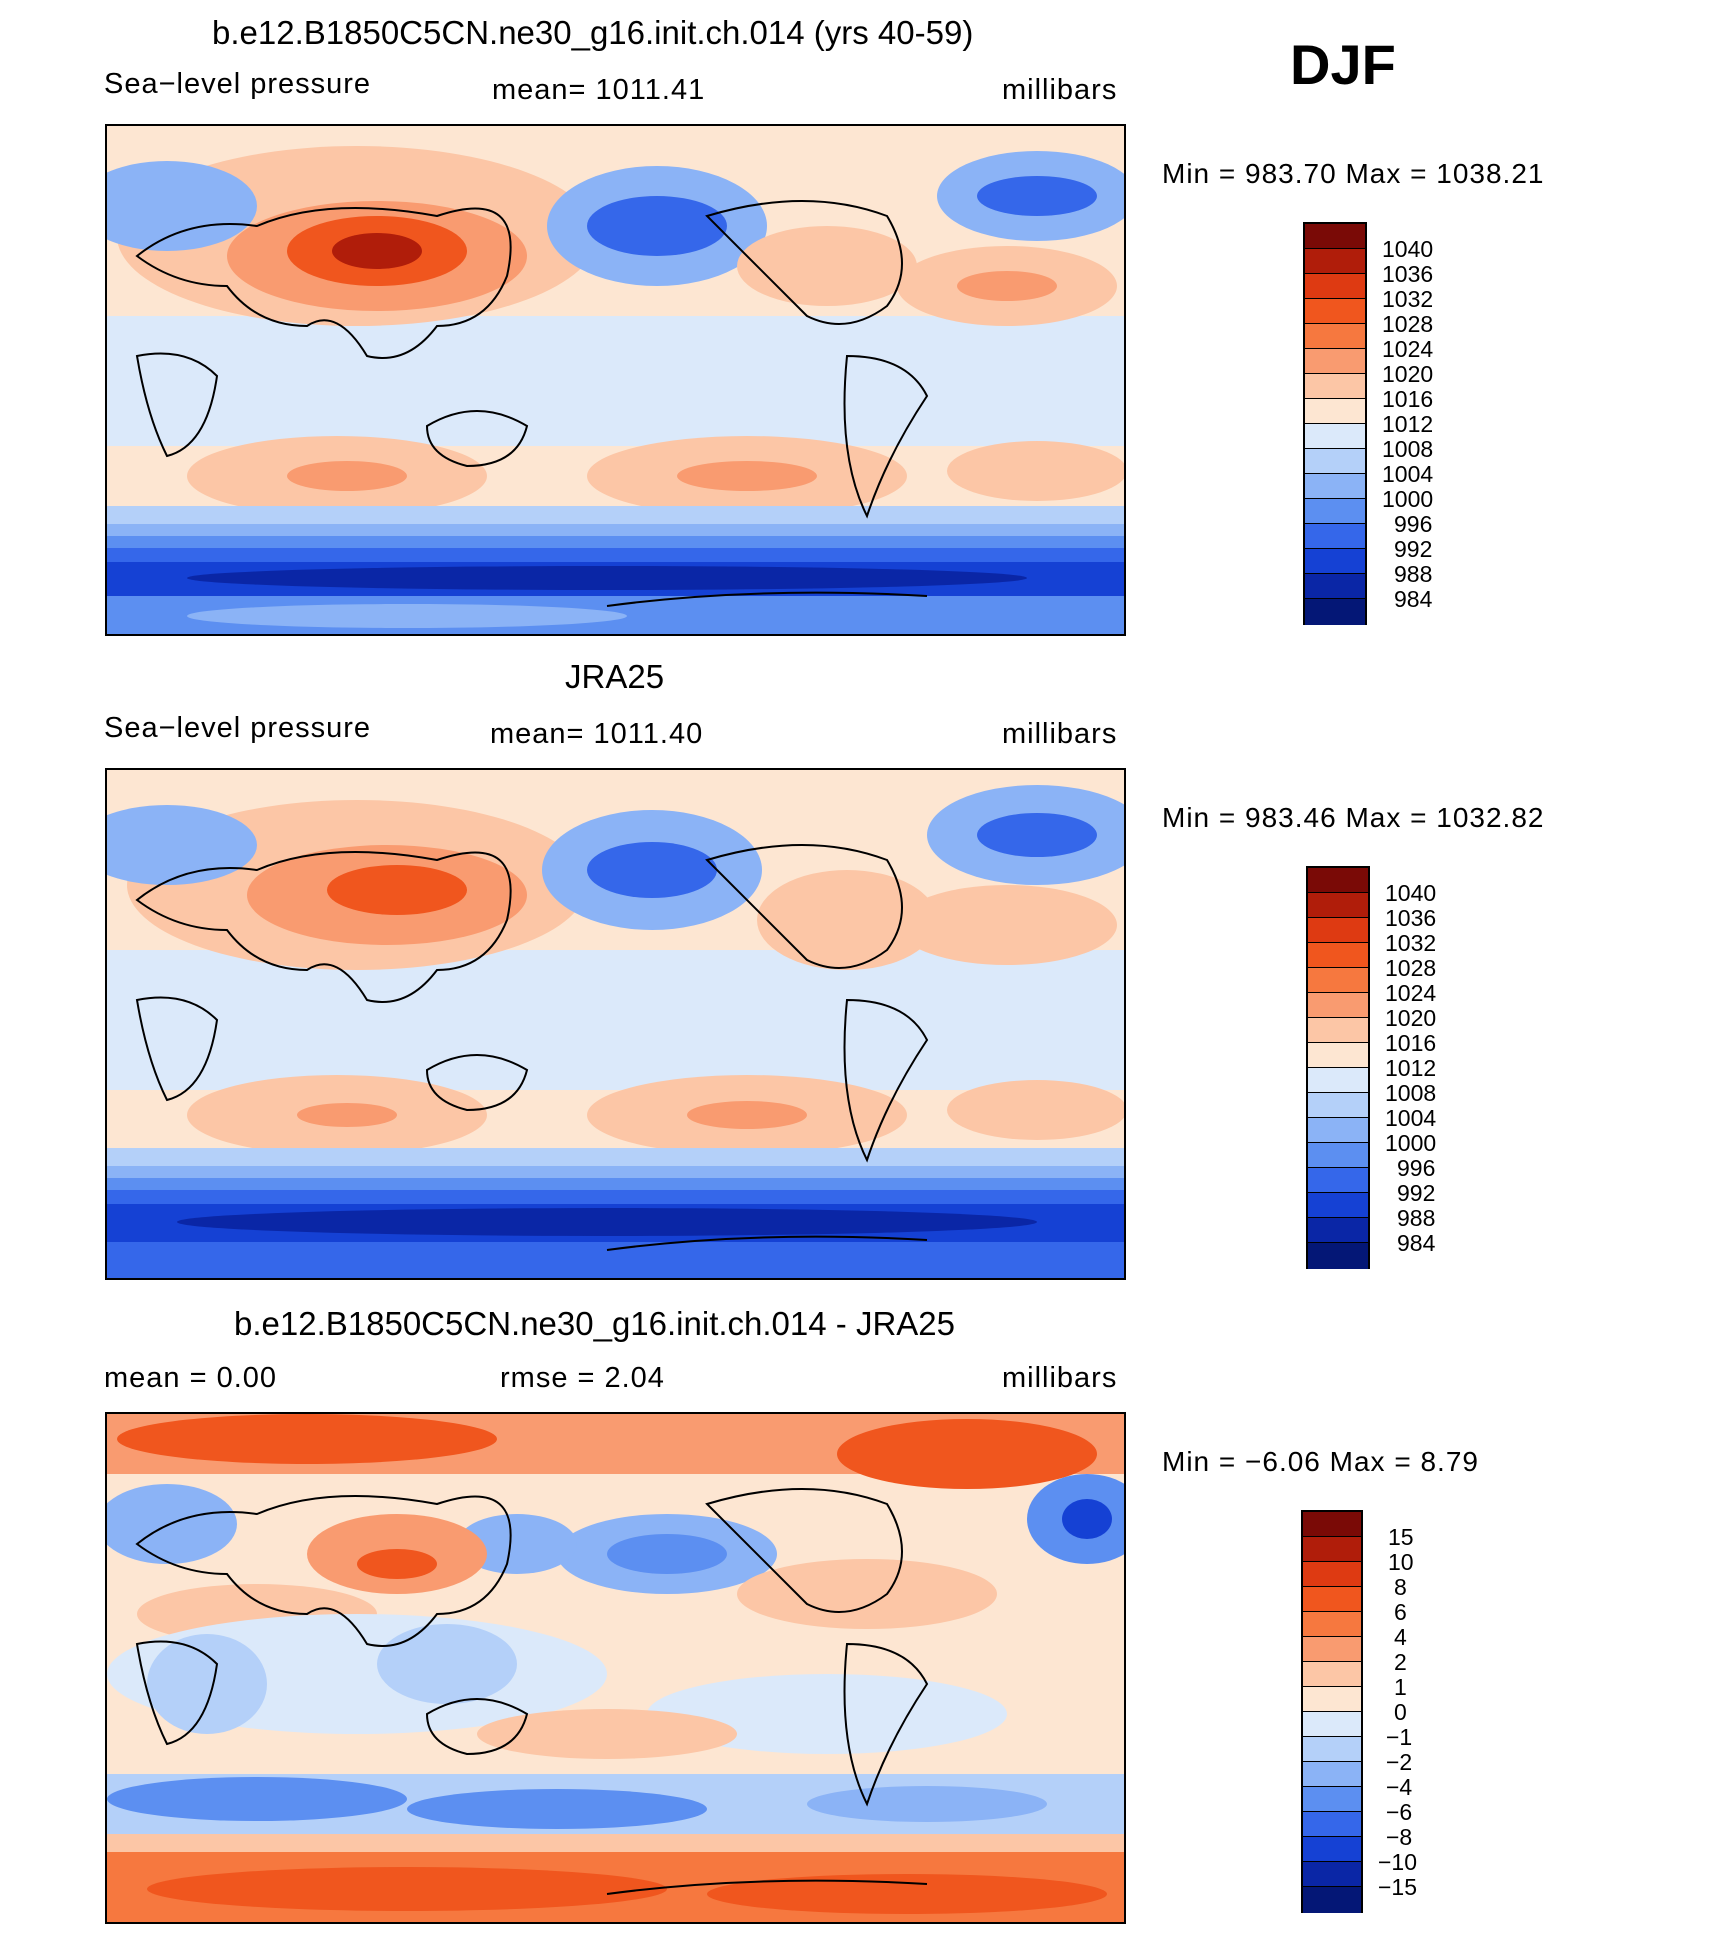 Image resolution: width=1710 pixels, height=1953 pixels. Describe the element at coordinates (1413, 524) in the screenshot. I see `colorbar-tick: 996` at that location.